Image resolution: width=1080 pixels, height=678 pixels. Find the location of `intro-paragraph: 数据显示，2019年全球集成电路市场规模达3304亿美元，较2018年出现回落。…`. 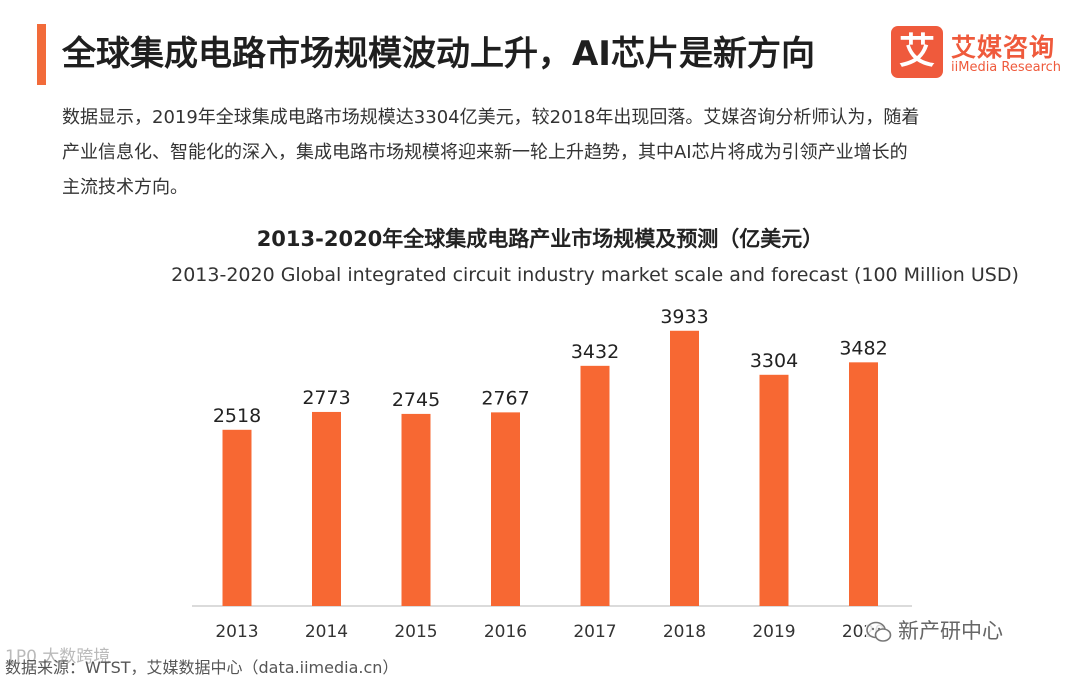

intro-paragraph: 数据显示，2019年全球集成电路市场规模达3304亿美元，较2018年出现回落。… is located at coordinates (552, 152).